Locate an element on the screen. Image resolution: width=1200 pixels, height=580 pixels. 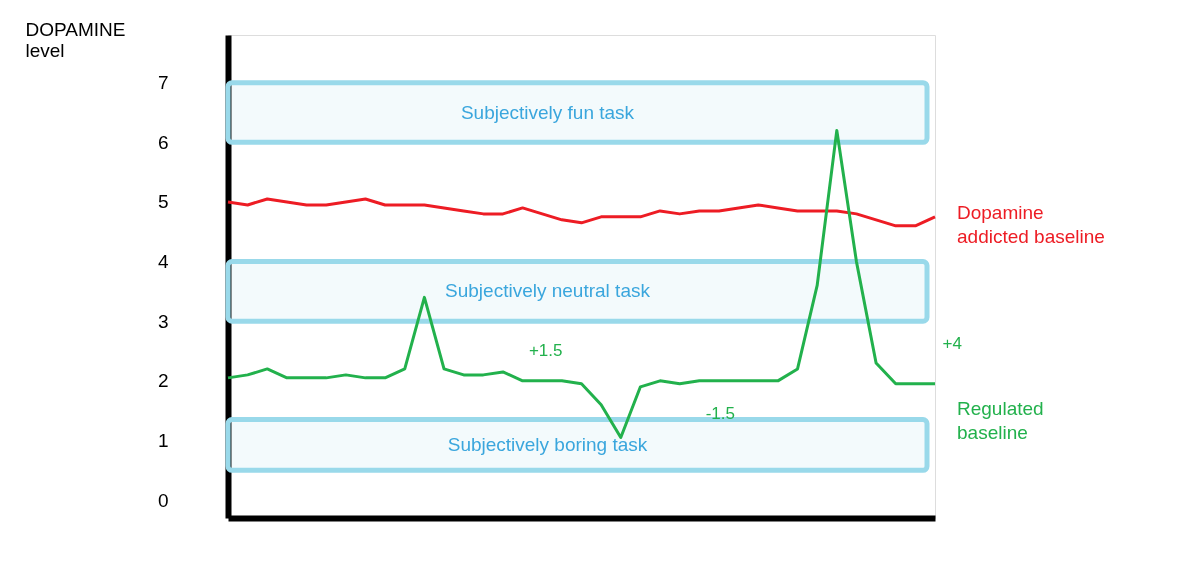
band-label: Subjectively neutral task is located at coordinates (548, 291).